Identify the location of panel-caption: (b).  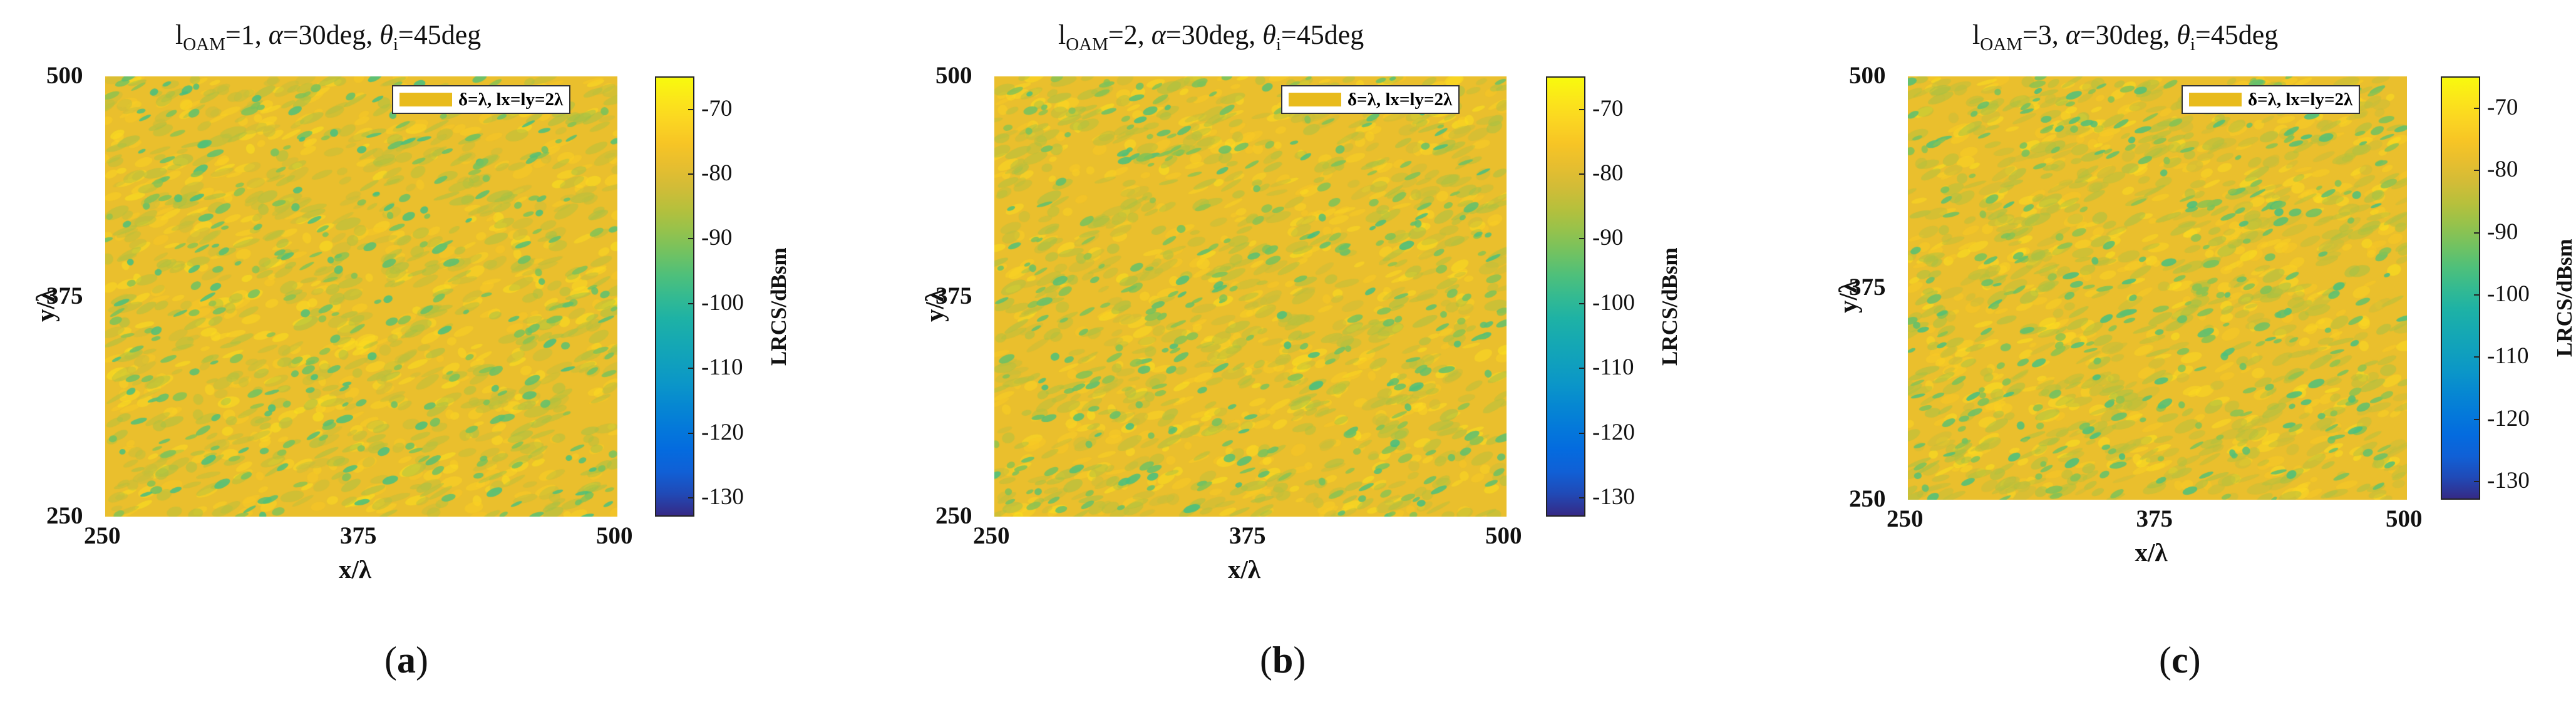
(1283, 660).